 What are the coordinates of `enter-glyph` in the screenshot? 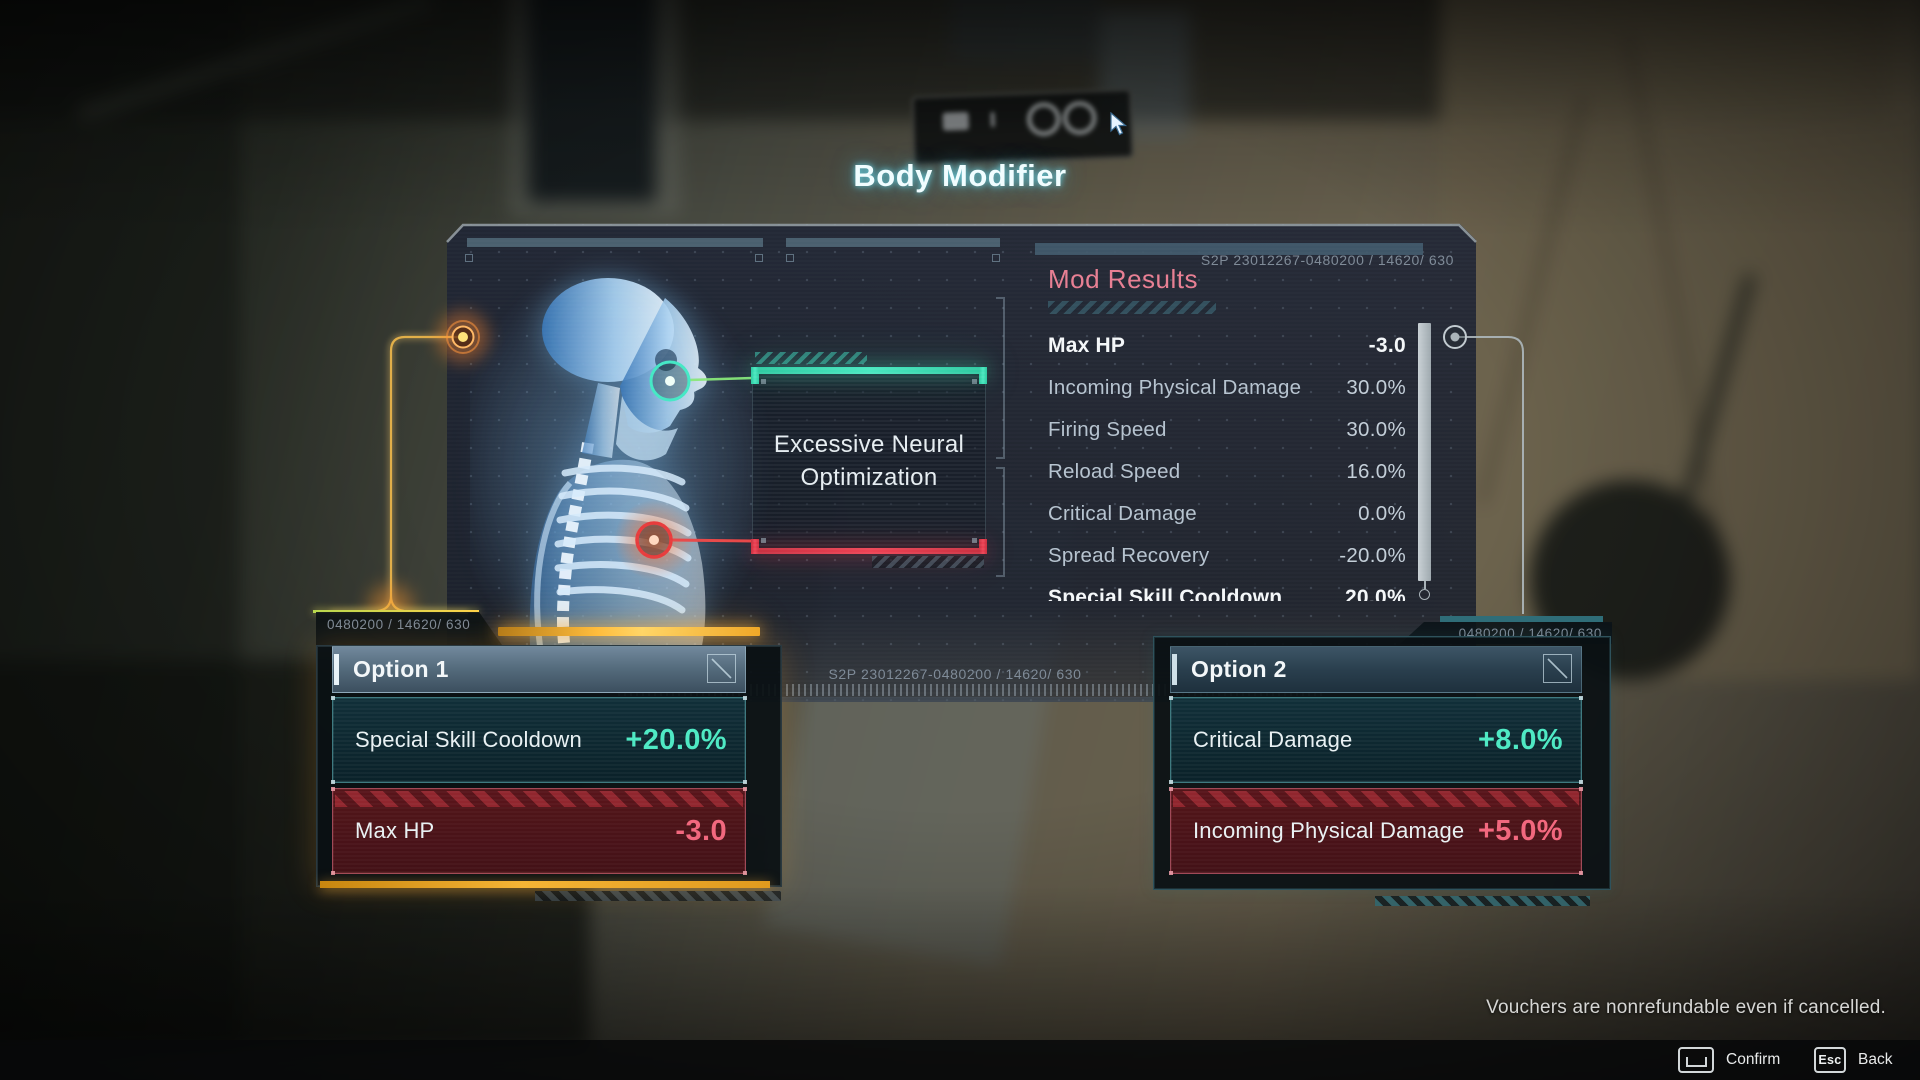 It's located at (1696, 1061).